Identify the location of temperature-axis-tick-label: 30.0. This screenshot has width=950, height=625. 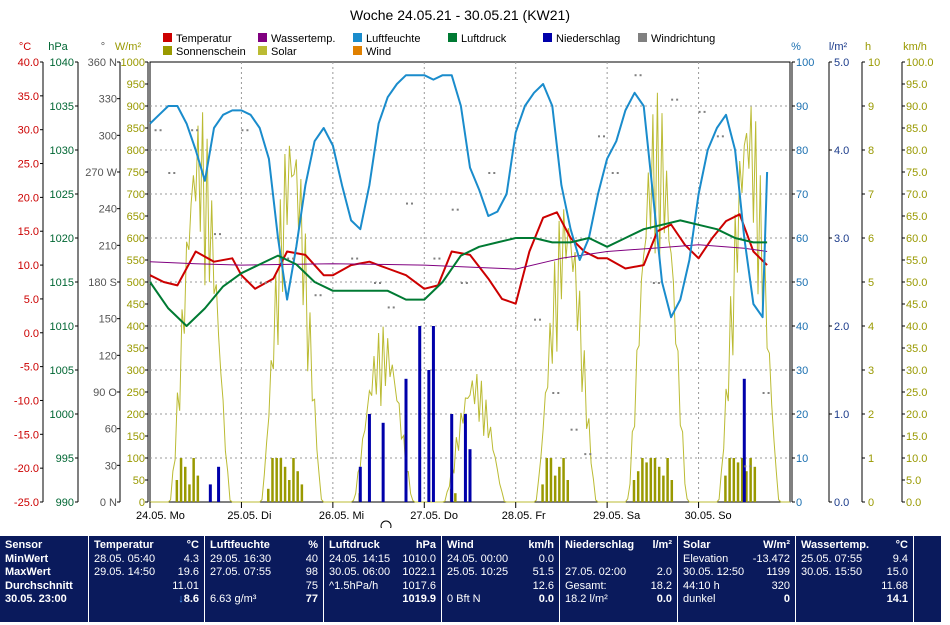
(28, 131).